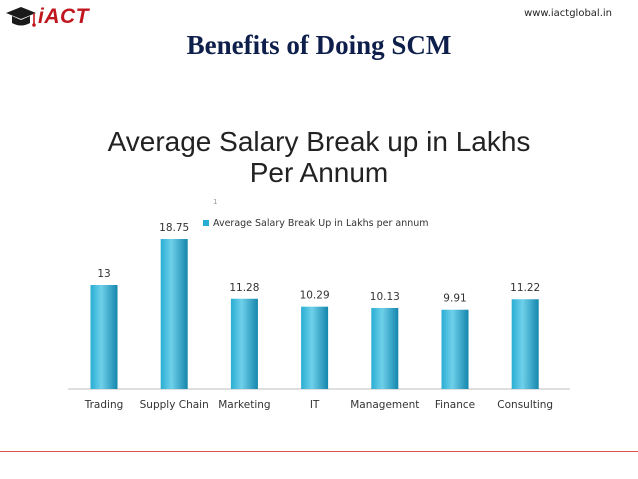 This screenshot has height=479, width=638. What do you see at coordinates (103, 274) in the screenshot?
I see `bar-value-label: 13` at bounding box center [103, 274].